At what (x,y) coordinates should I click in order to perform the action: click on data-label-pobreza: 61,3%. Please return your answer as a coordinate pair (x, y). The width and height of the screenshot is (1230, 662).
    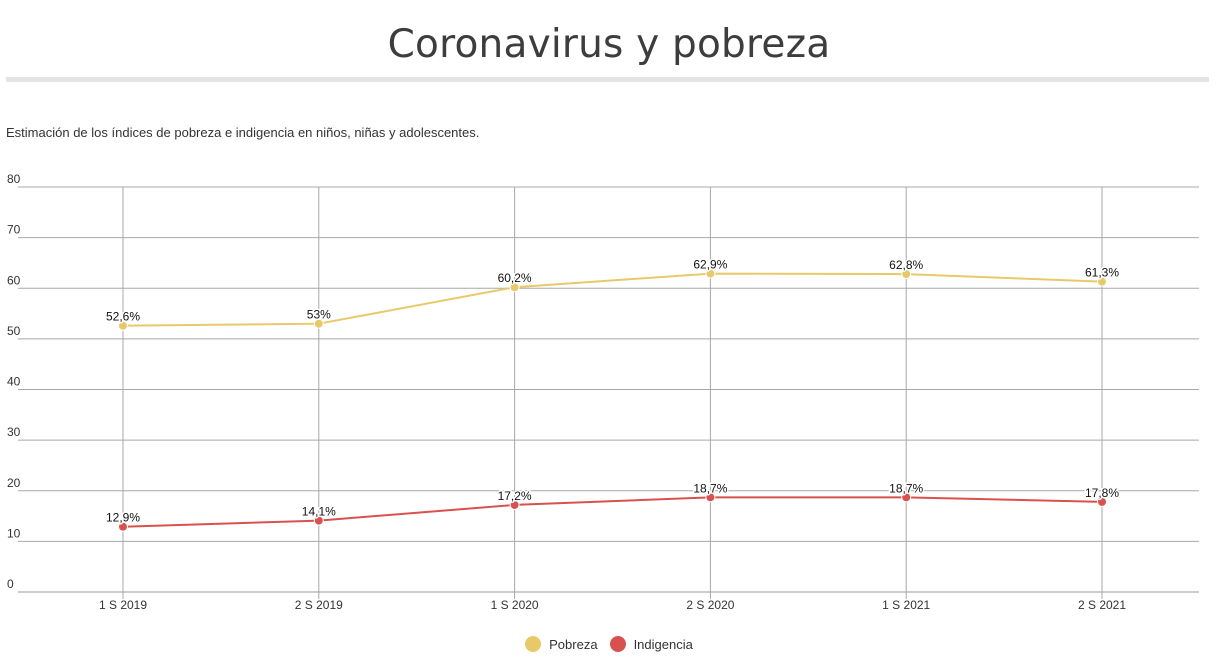
    Looking at the image, I should click on (1102, 273).